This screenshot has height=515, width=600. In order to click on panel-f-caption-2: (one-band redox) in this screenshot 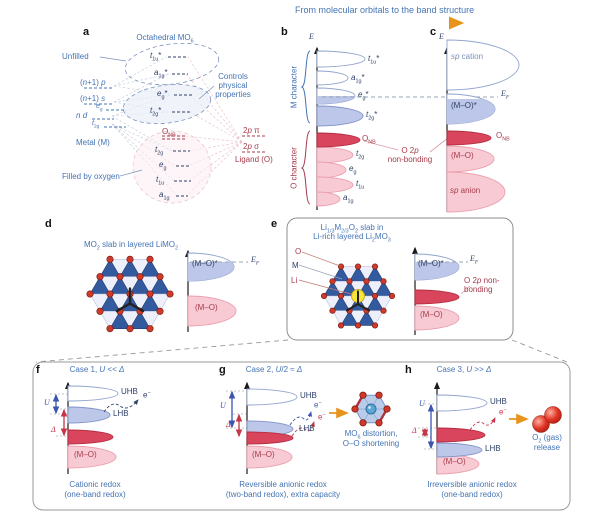, I will do `click(95, 494)`.